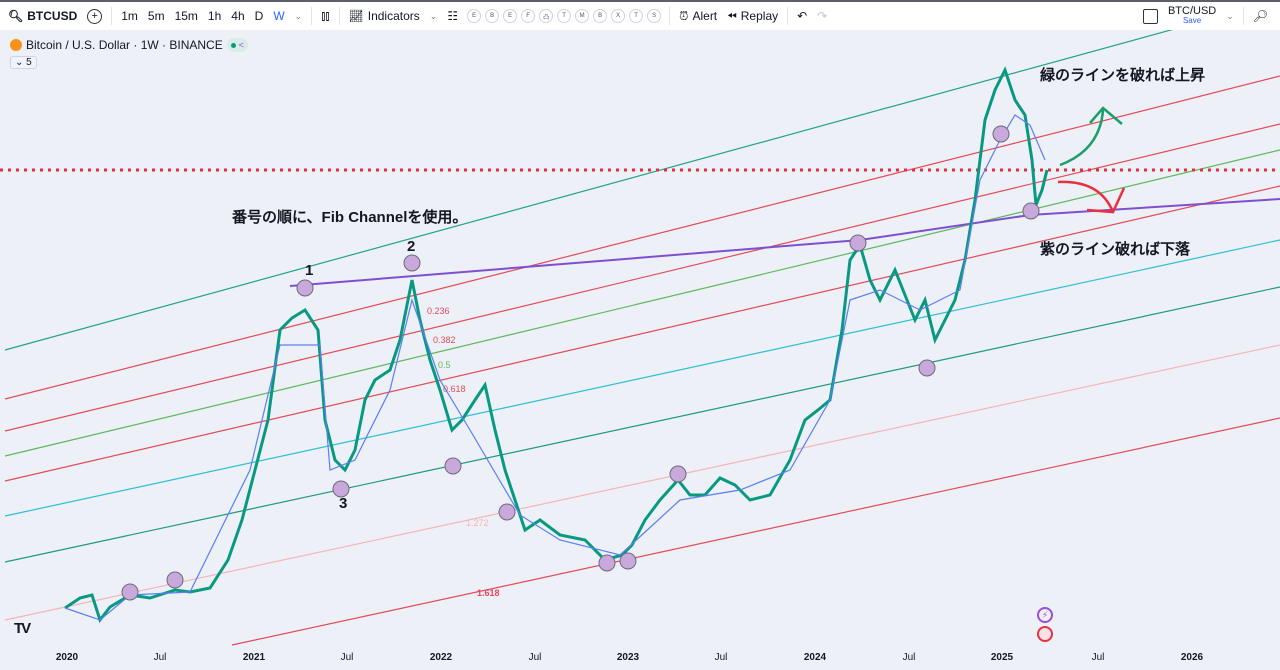  What do you see at coordinates (129, 16) in the screenshot?
I see `timeframe-1m: 1m` at bounding box center [129, 16].